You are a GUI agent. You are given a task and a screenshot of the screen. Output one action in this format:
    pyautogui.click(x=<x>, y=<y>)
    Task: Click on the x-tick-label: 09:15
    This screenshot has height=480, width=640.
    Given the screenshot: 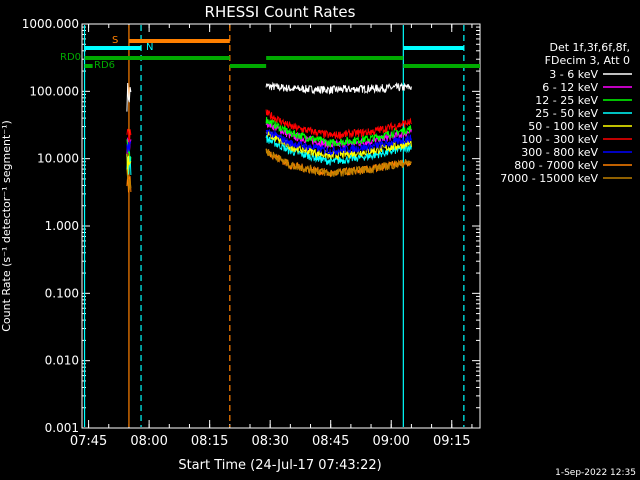 What is the action you would take?
    pyautogui.click(x=451, y=441)
    